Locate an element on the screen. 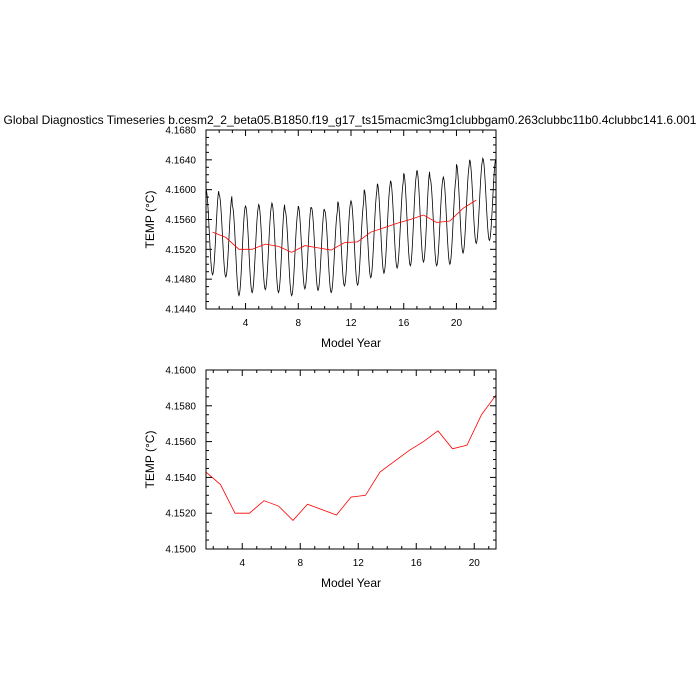 The height and width of the screenshot is (700, 700). top-x-tick-label: 16 is located at coordinates (404, 323).